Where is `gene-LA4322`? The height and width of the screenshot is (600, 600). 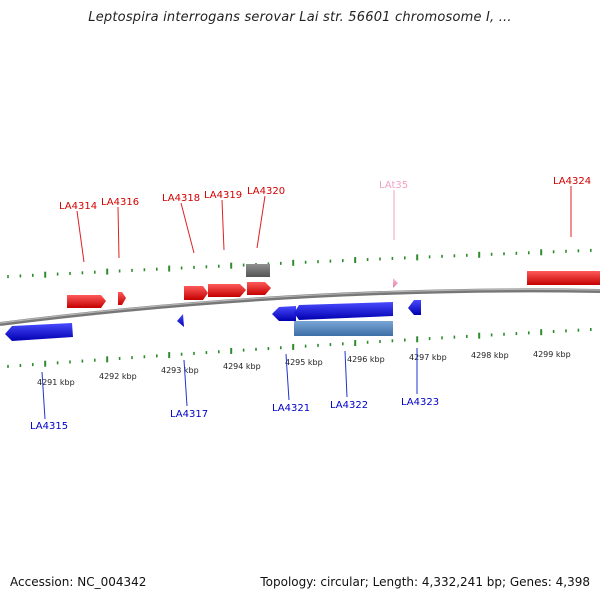
gene-LA4322 is located at coordinates (343, 311).